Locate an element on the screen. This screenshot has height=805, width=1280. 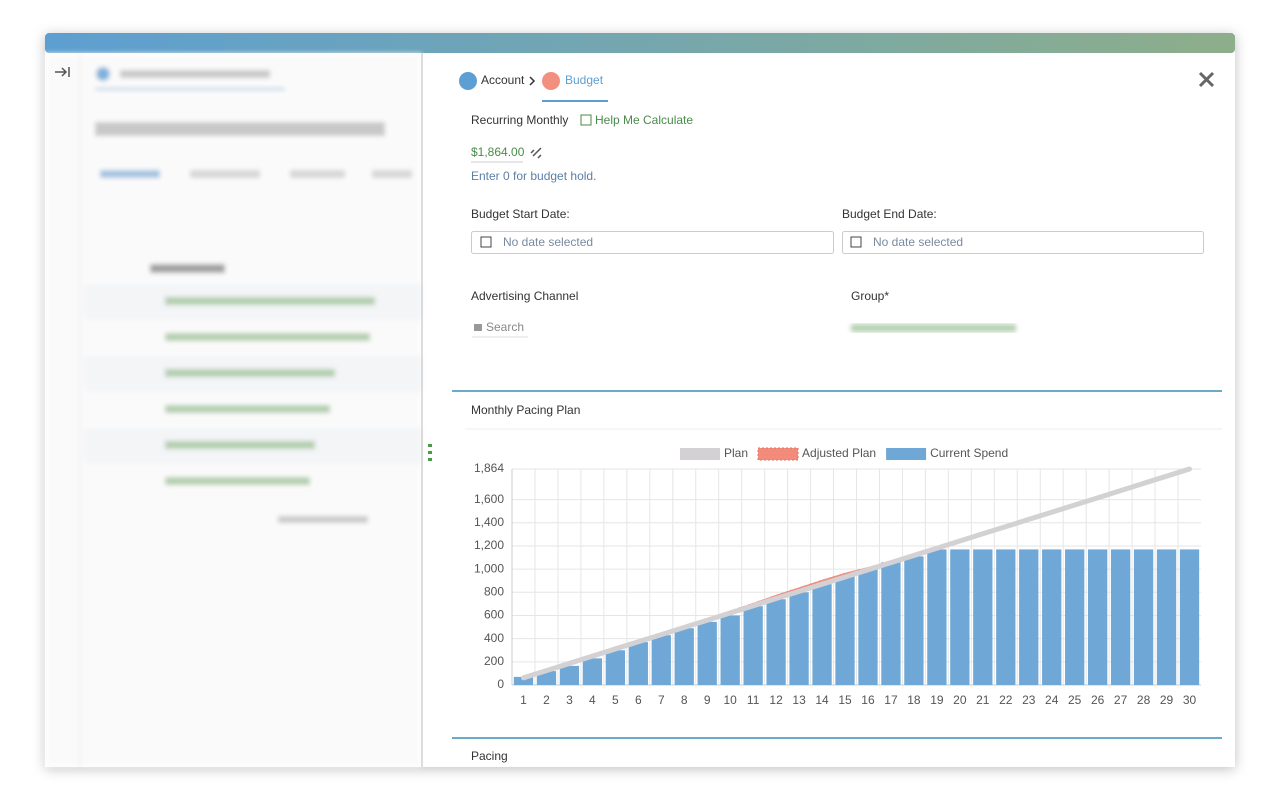
amount-value: $1,864.00 is located at coordinates (498, 152).